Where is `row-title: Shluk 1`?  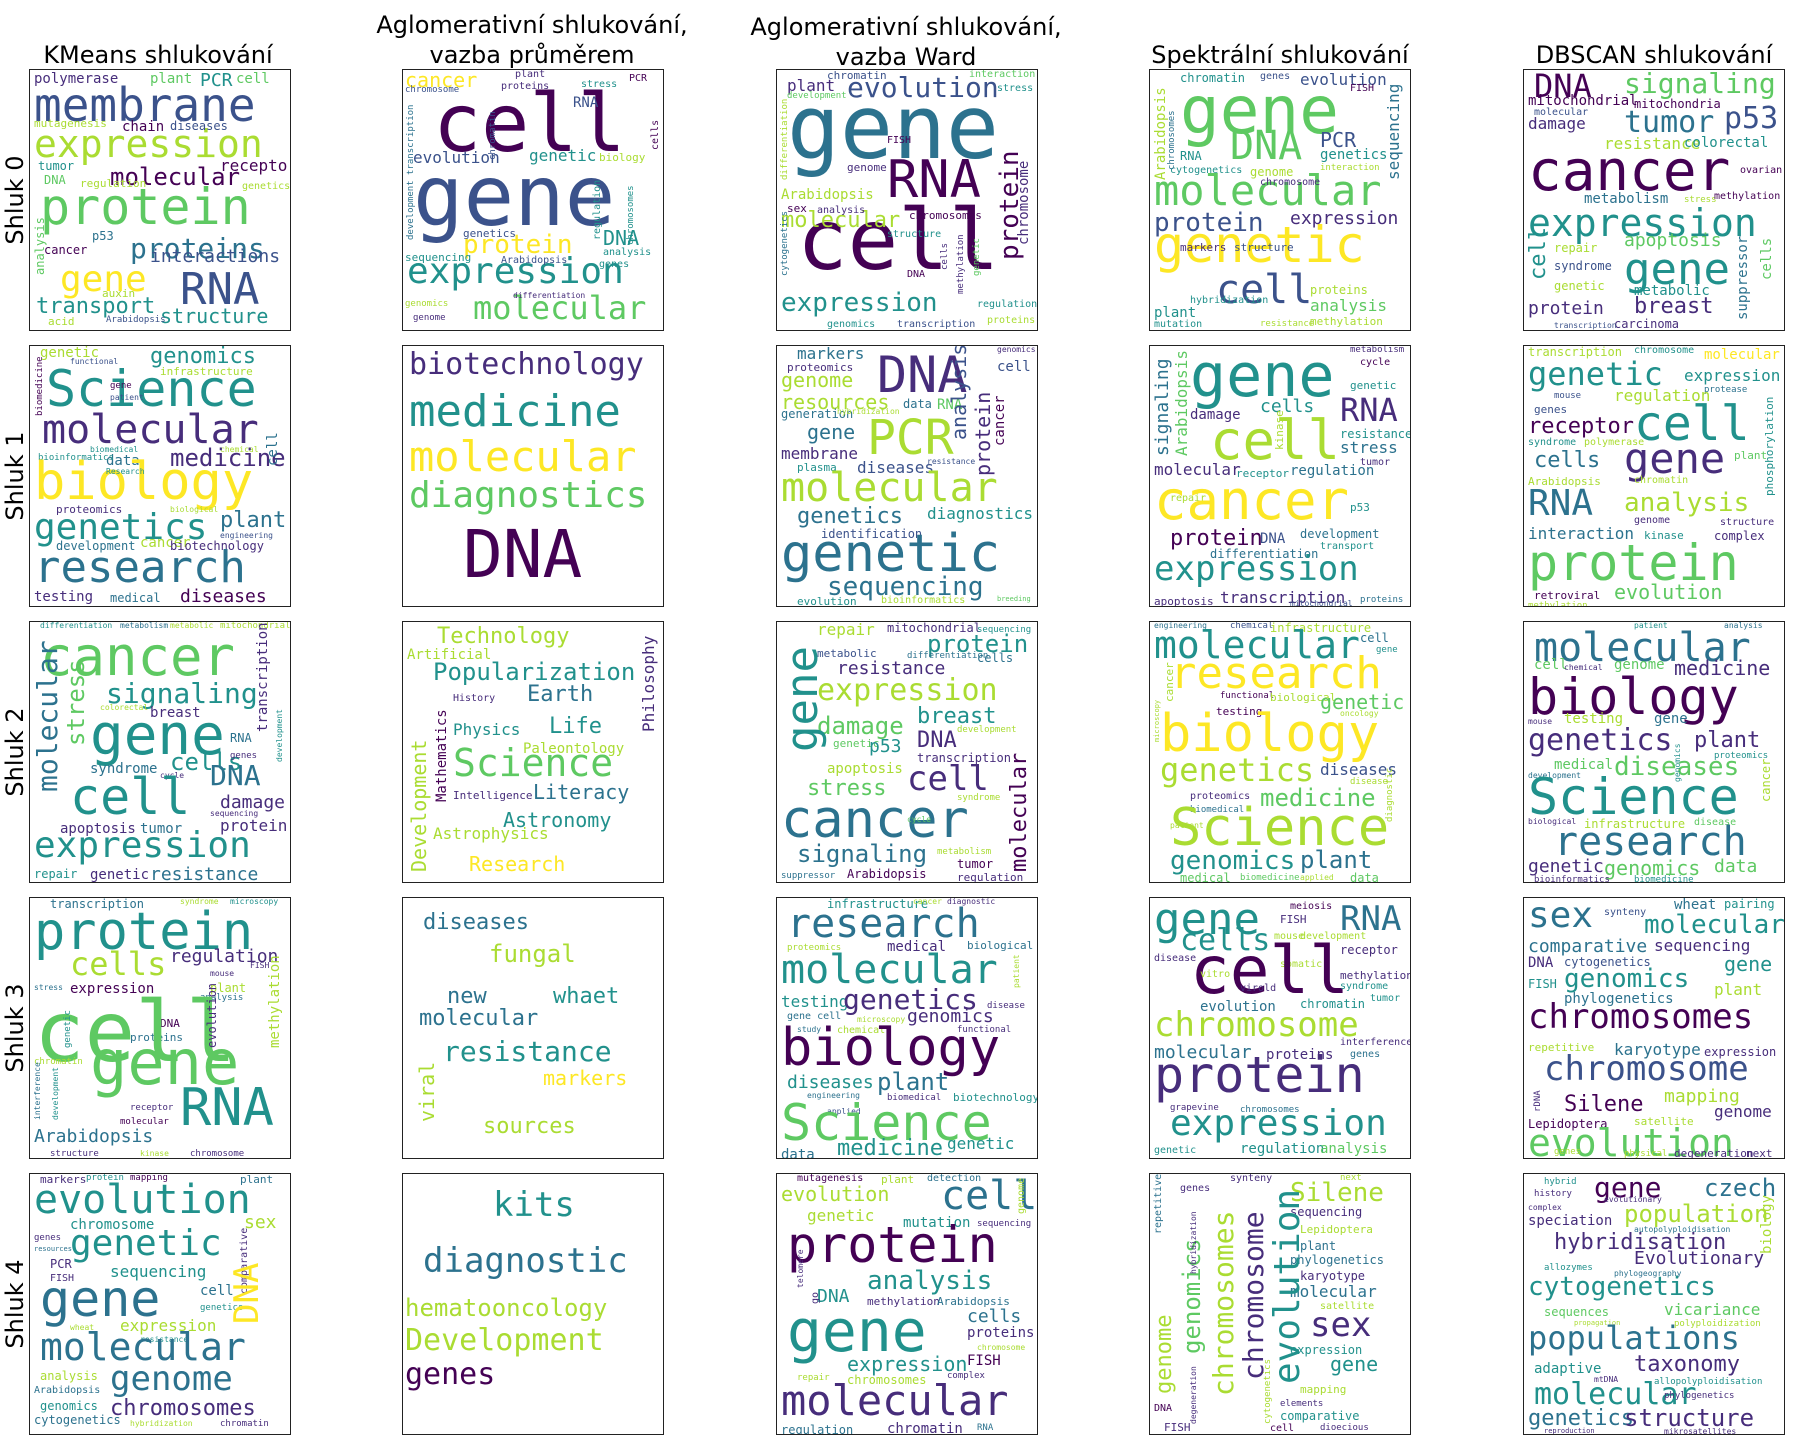 row-title: Shluk 1 is located at coordinates (15, 476).